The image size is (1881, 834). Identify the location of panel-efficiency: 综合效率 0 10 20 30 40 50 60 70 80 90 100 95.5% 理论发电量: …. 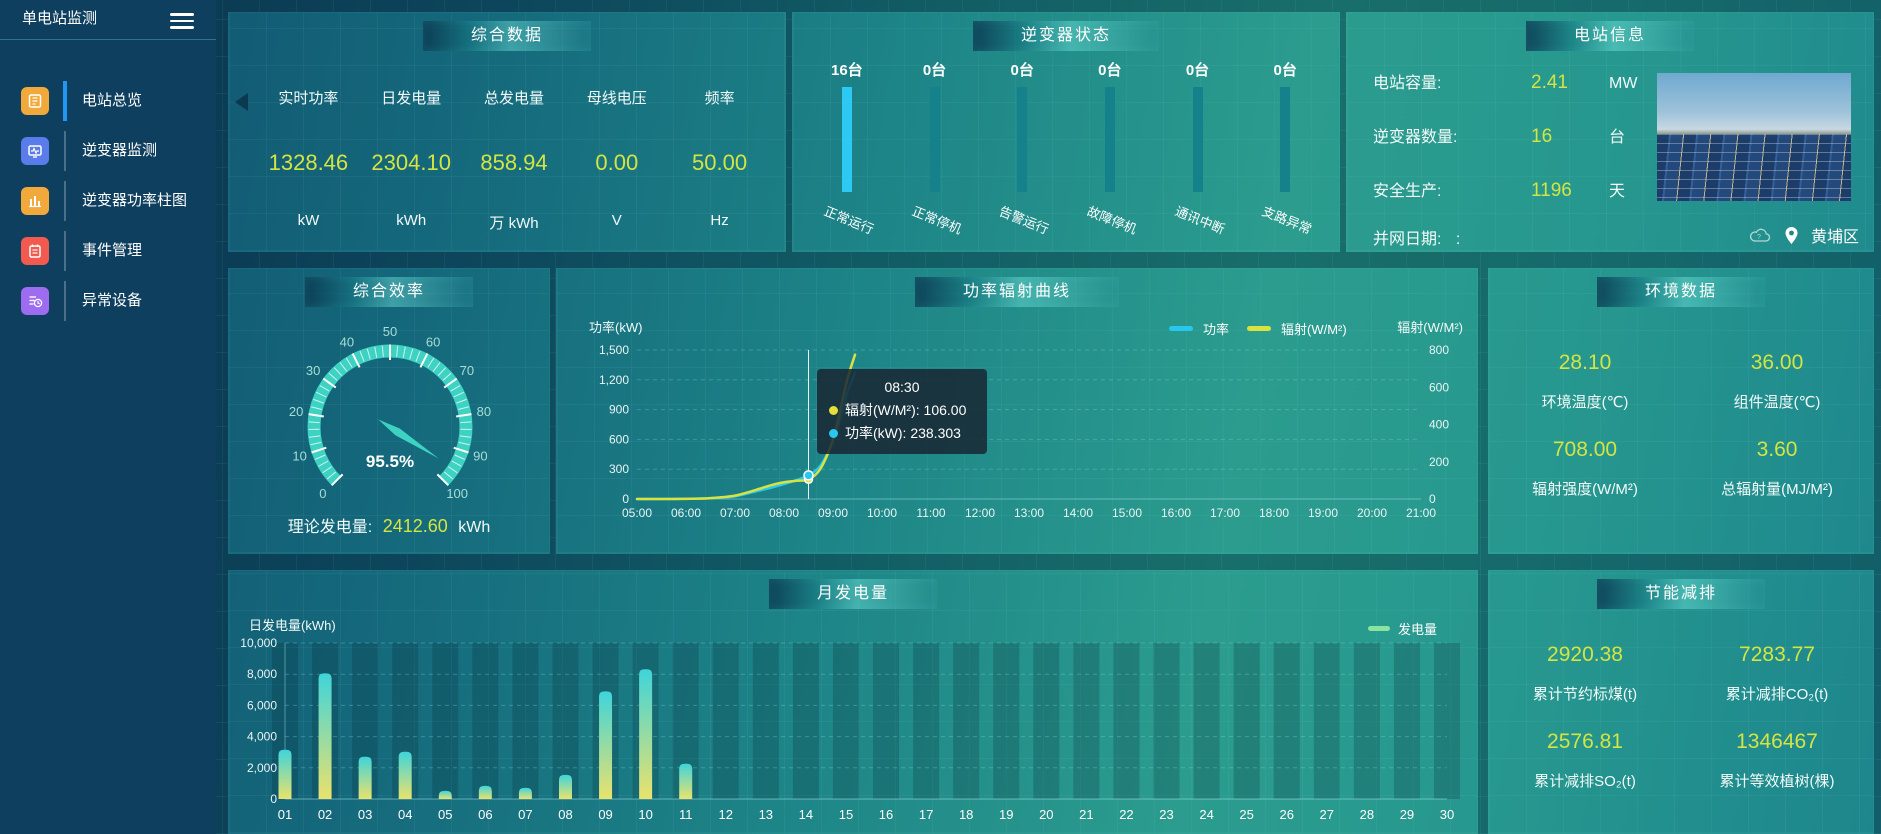
(389, 411).